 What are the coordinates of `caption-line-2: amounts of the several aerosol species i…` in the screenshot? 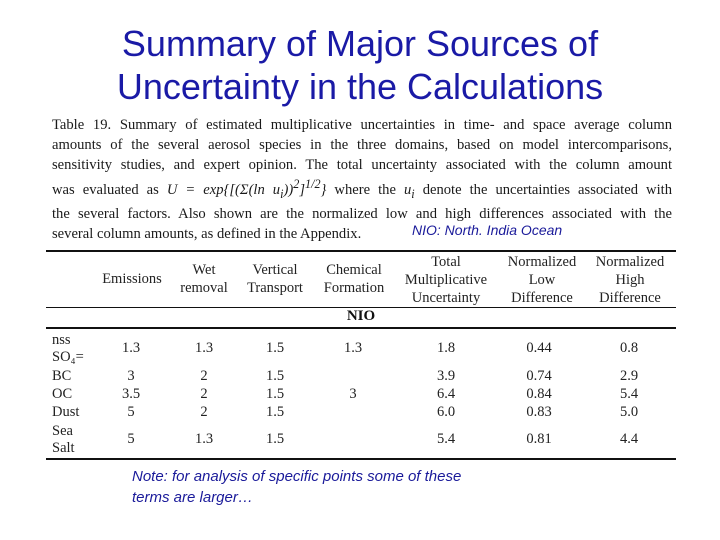 It's located at (362, 144).